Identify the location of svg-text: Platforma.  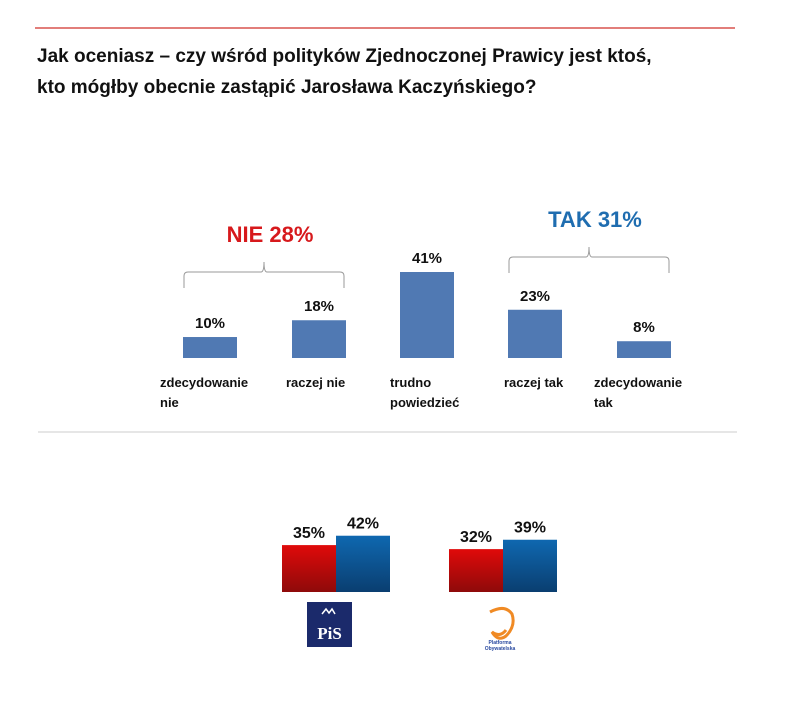
(499, 643).